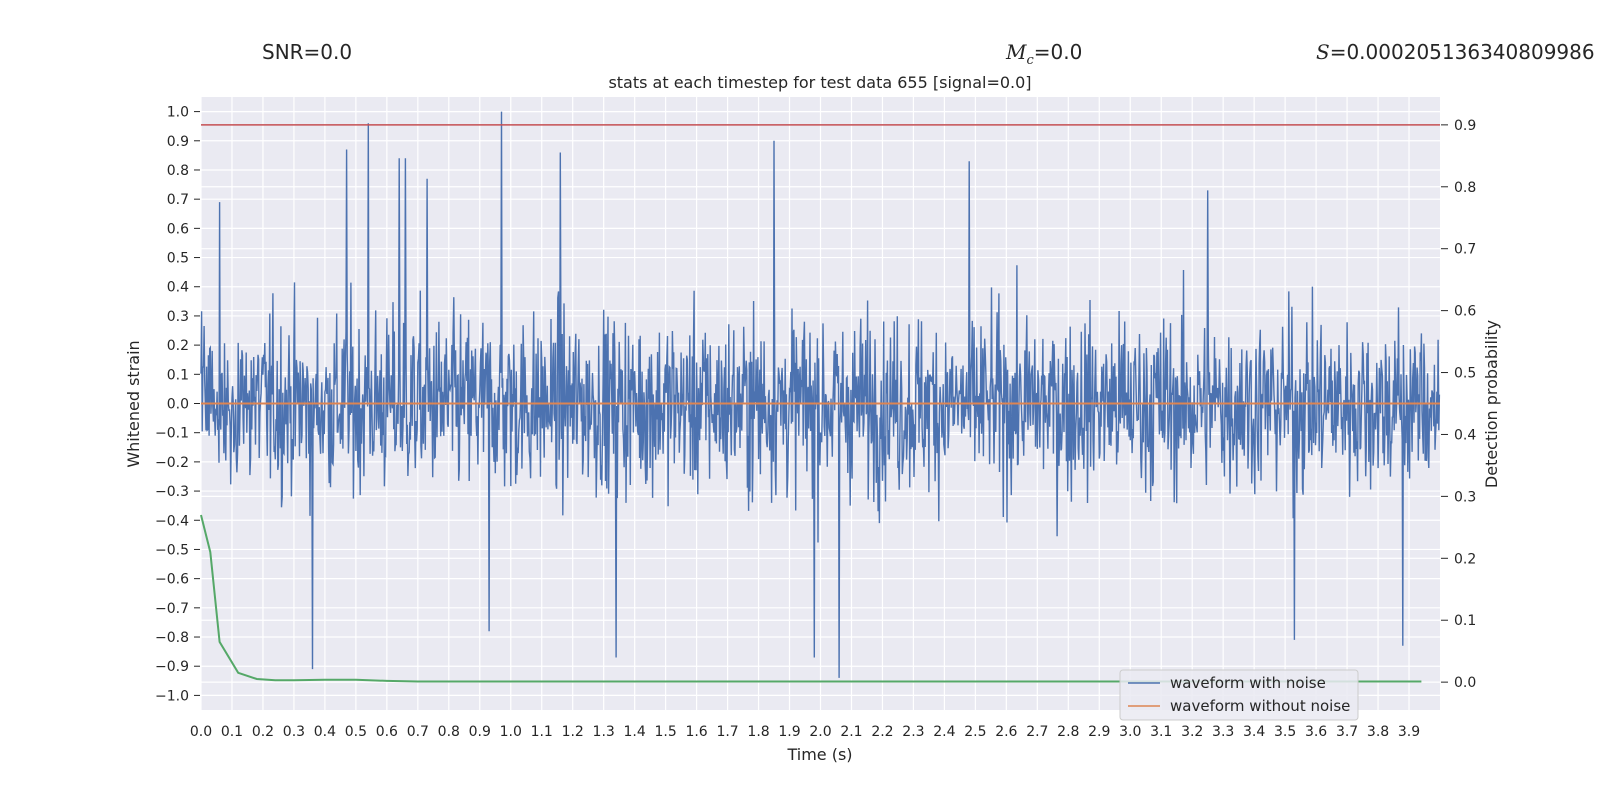 Image resolution: width=1600 pixels, height=800 pixels. What do you see at coordinates (178, 375) in the screenshot?
I see `y-tick-label: 0.1` at bounding box center [178, 375].